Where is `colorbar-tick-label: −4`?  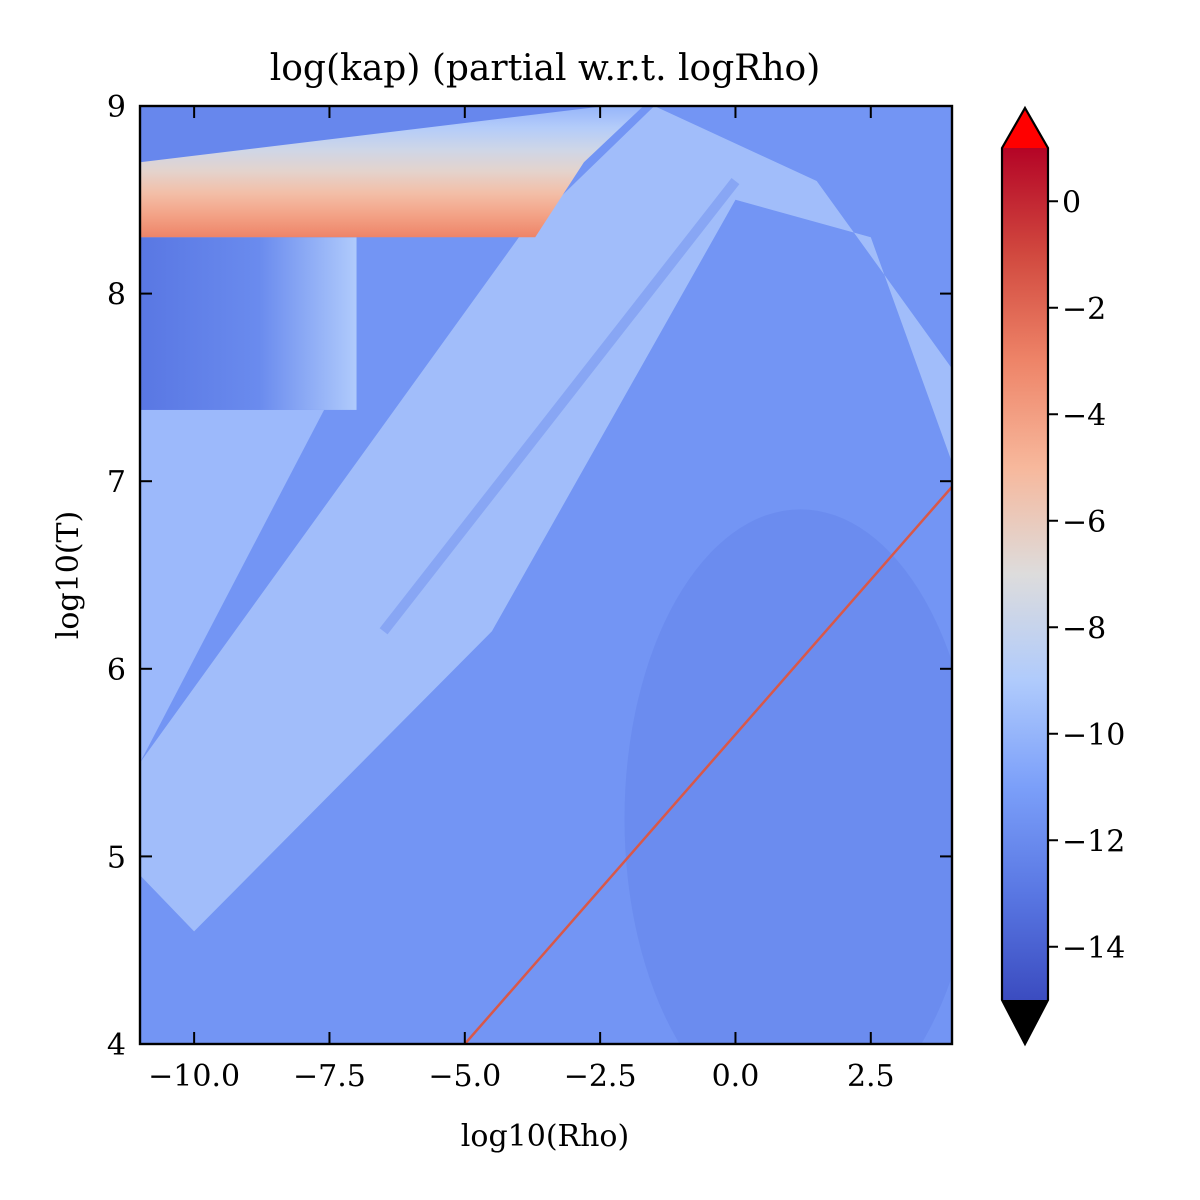
colorbar-tick-label: −4 is located at coordinates (1084, 415).